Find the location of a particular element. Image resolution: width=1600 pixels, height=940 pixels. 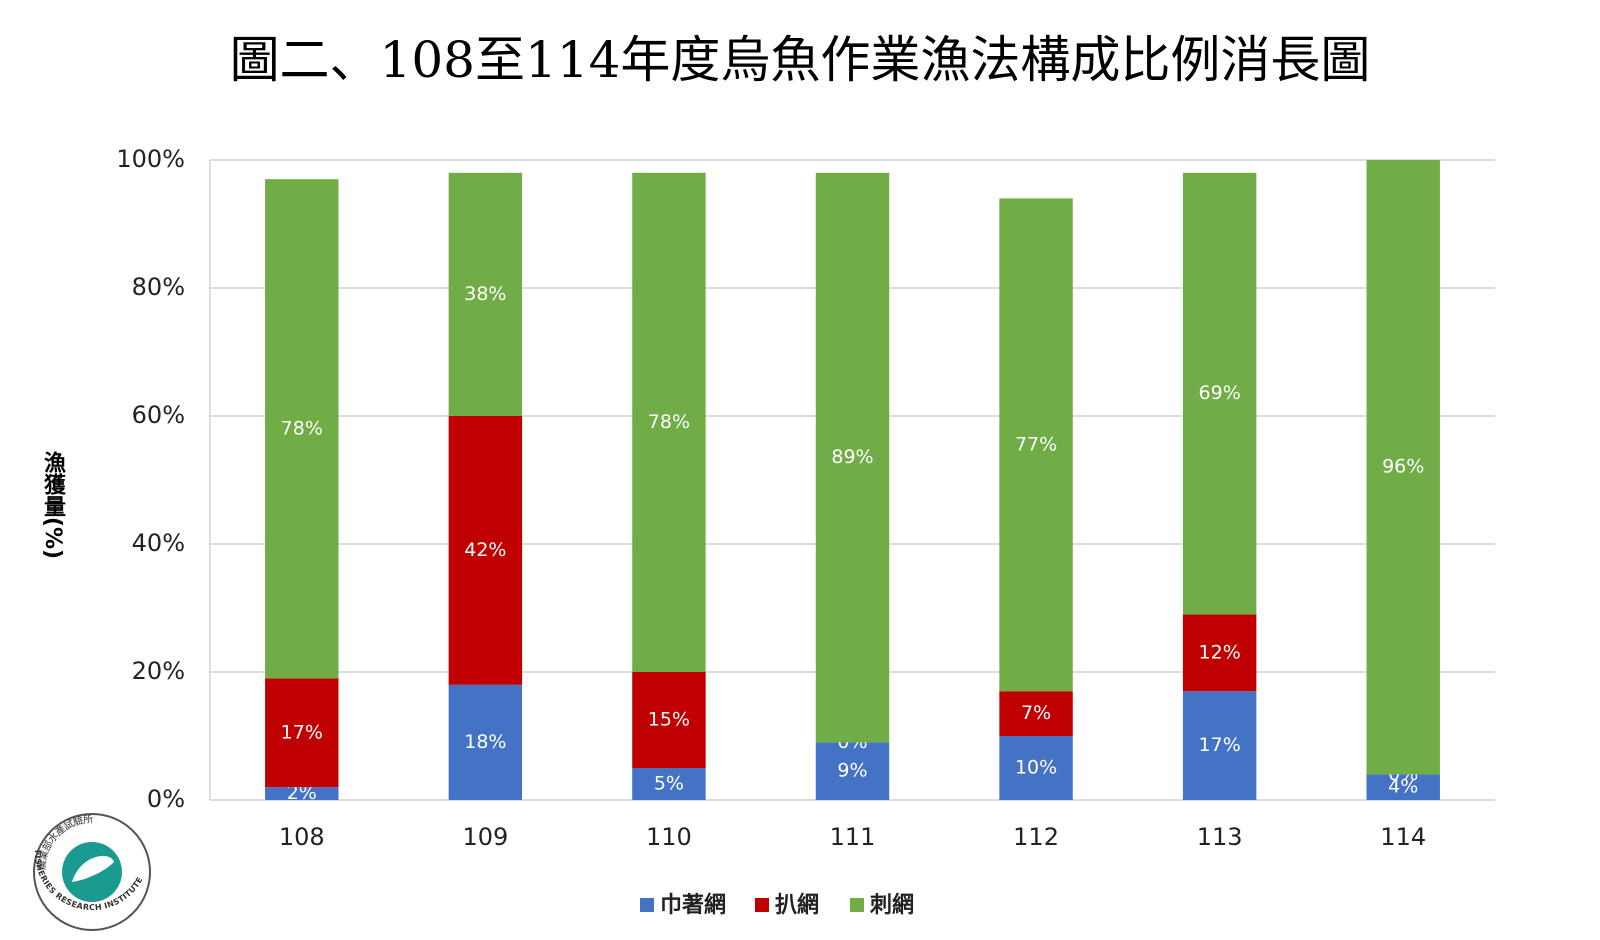

y-axis-title: 漁獲量(%) is located at coordinates (53, 504).